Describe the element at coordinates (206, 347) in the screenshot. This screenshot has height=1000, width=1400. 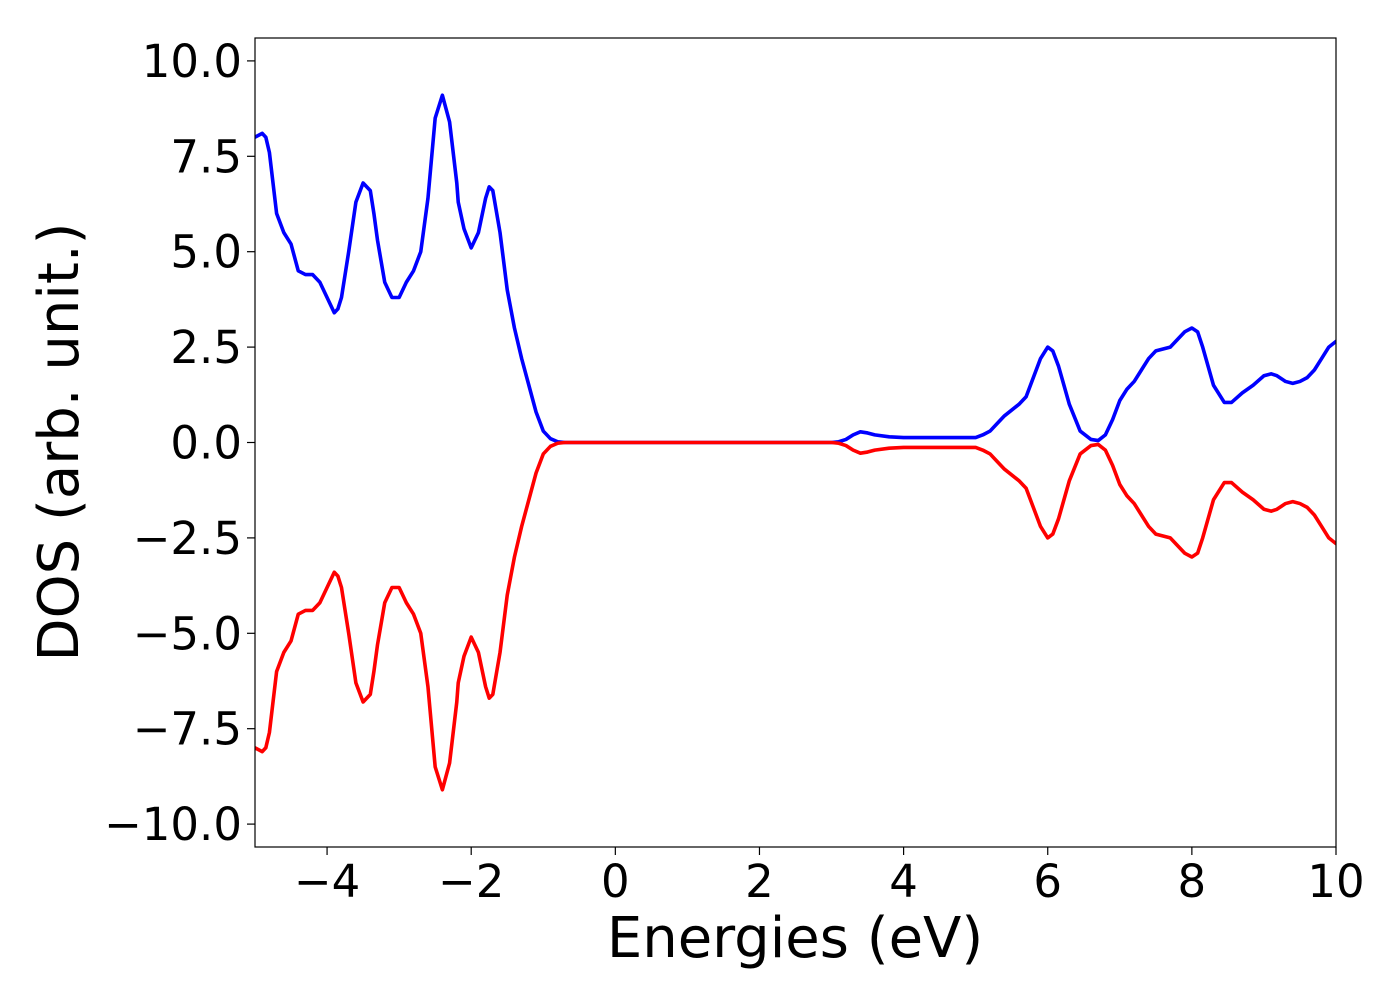
I see `y-tick-label: 2.5` at that location.